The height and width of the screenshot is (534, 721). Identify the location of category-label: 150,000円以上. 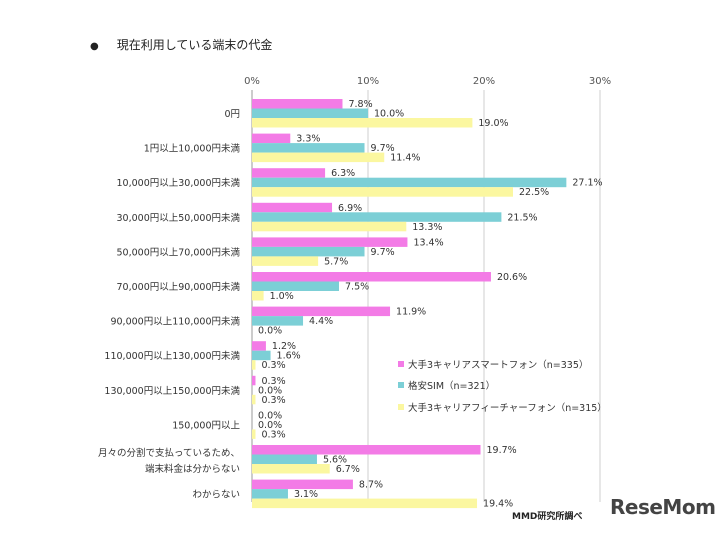
(206, 425).